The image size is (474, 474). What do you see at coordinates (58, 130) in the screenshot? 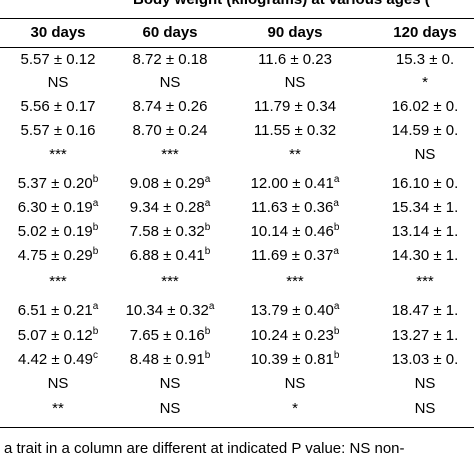
I see `table-cell: 5.57 ± 0.16` at bounding box center [58, 130].